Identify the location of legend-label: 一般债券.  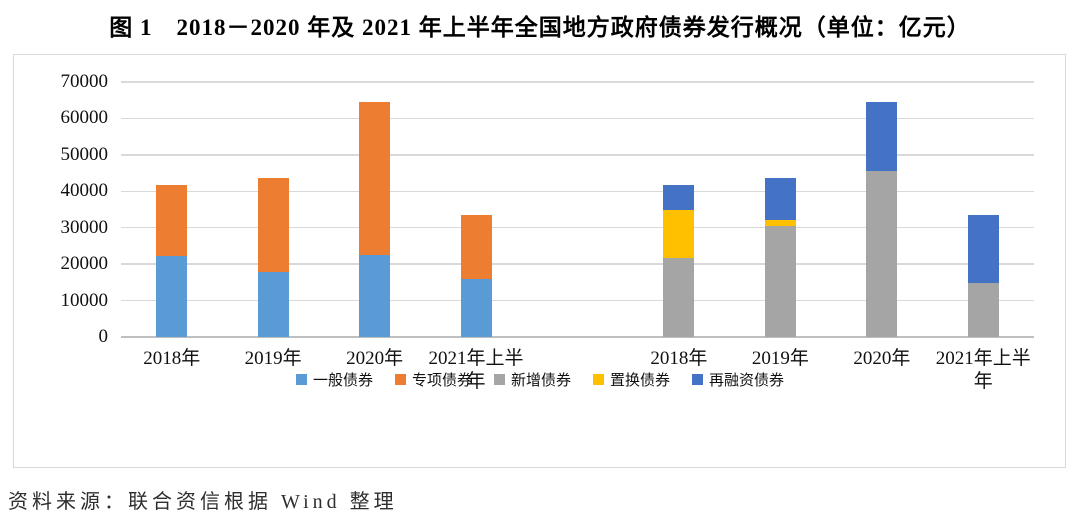
(342, 381).